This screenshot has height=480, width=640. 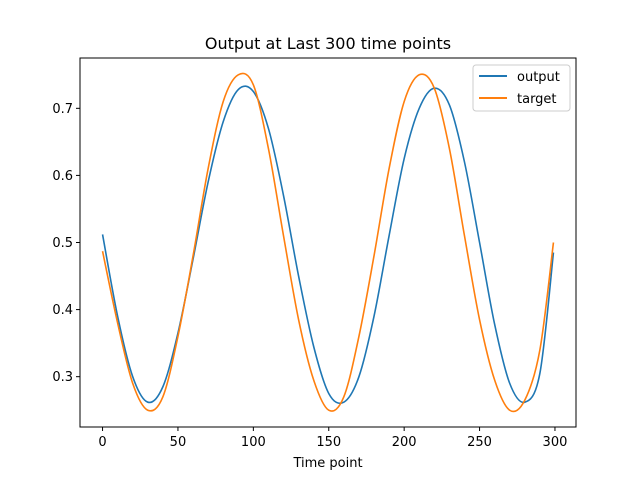 I want to click on y-tick-label: 0.4, so click(x=62, y=310).